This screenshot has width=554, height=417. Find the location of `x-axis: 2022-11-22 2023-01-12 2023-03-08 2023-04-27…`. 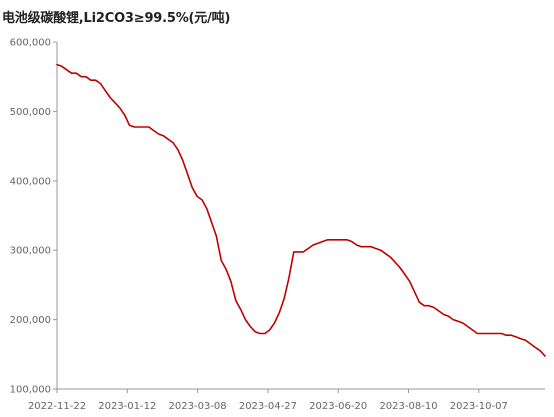

x-axis: 2022-11-22 2023-01-12 2023-03-08 2023-04-27… is located at coordinates (286, 400).